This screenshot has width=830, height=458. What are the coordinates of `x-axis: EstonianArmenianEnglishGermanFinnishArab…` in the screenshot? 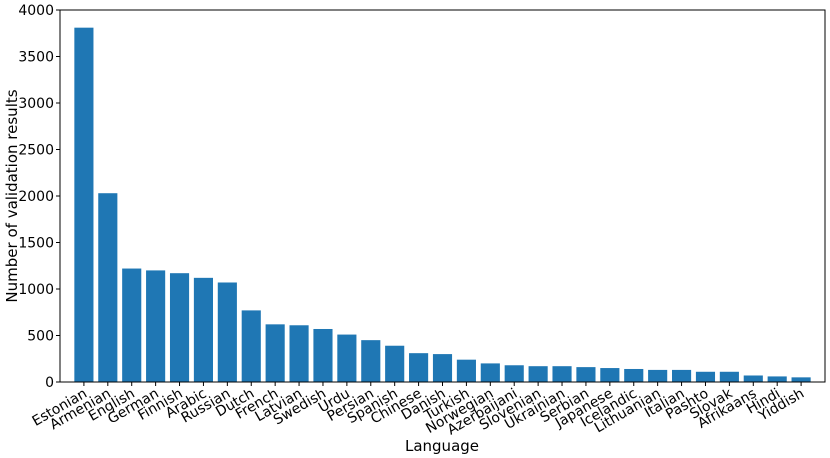 It's located at (418, 410).